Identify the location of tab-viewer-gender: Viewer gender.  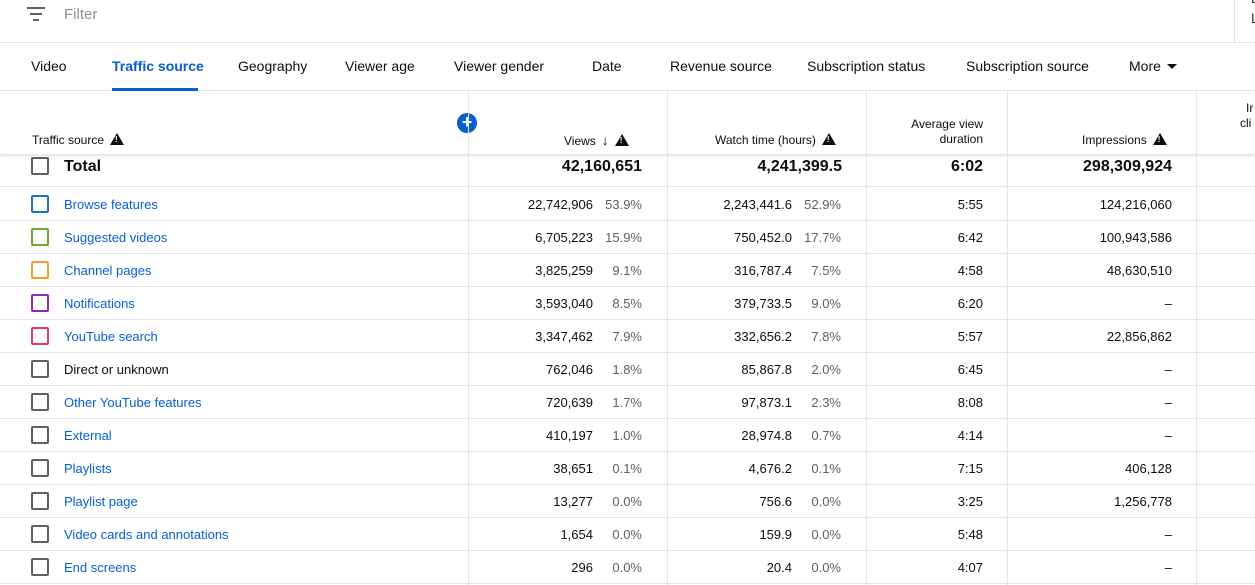
(499, 66).